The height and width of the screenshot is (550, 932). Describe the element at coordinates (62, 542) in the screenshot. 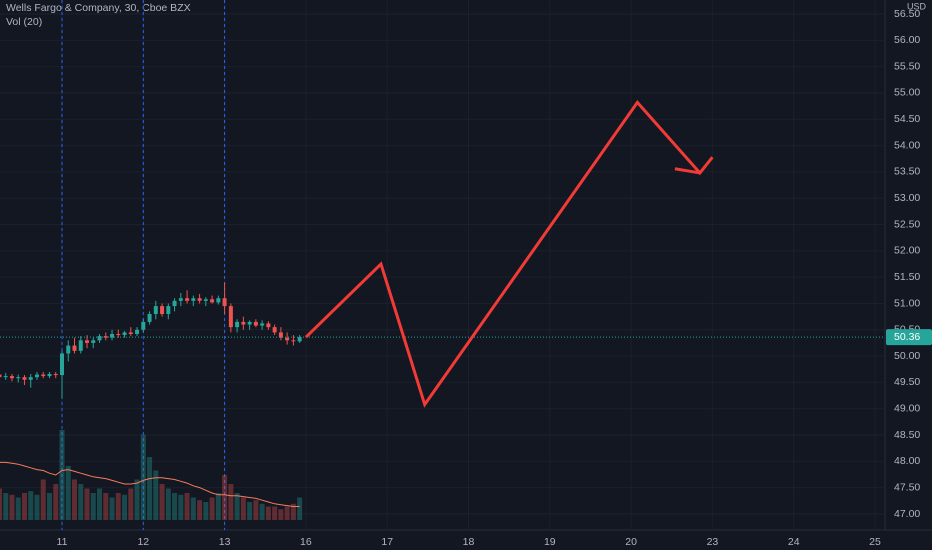

I see `x-tick-label: 11` at that location.